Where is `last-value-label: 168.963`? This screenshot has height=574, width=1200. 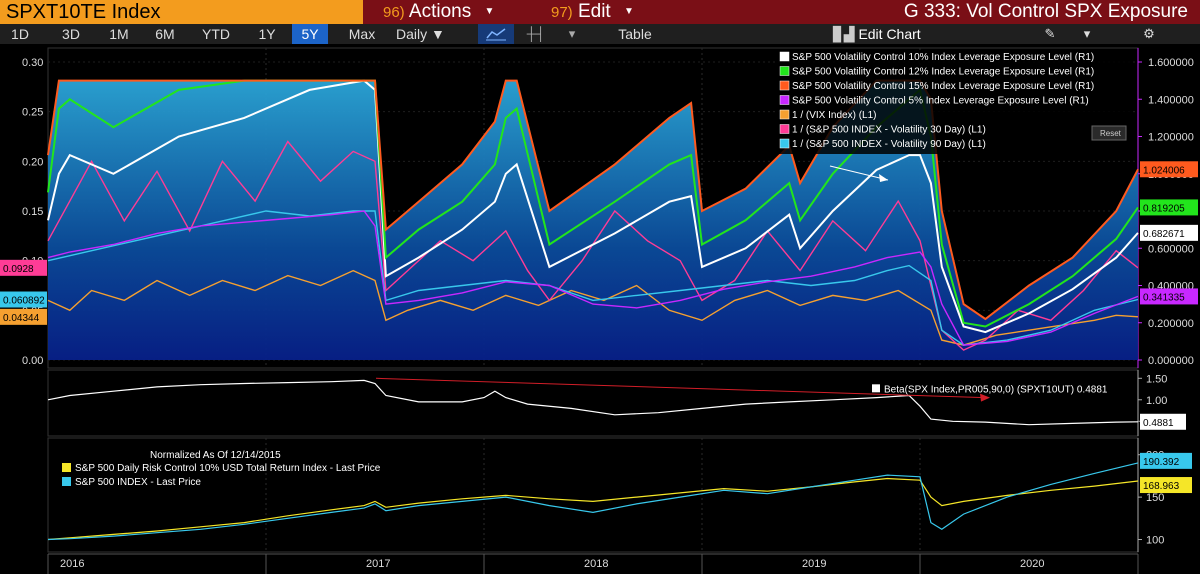
last-value-label: 168.963 is located at coordinates (1161, 486).